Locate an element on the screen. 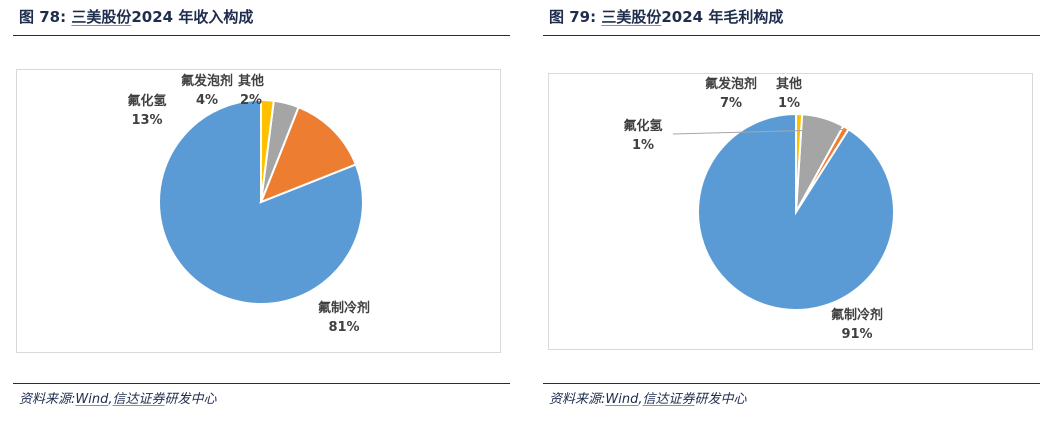  slice-value-foaming-agent: 4% is located at coordinates (207, 100).